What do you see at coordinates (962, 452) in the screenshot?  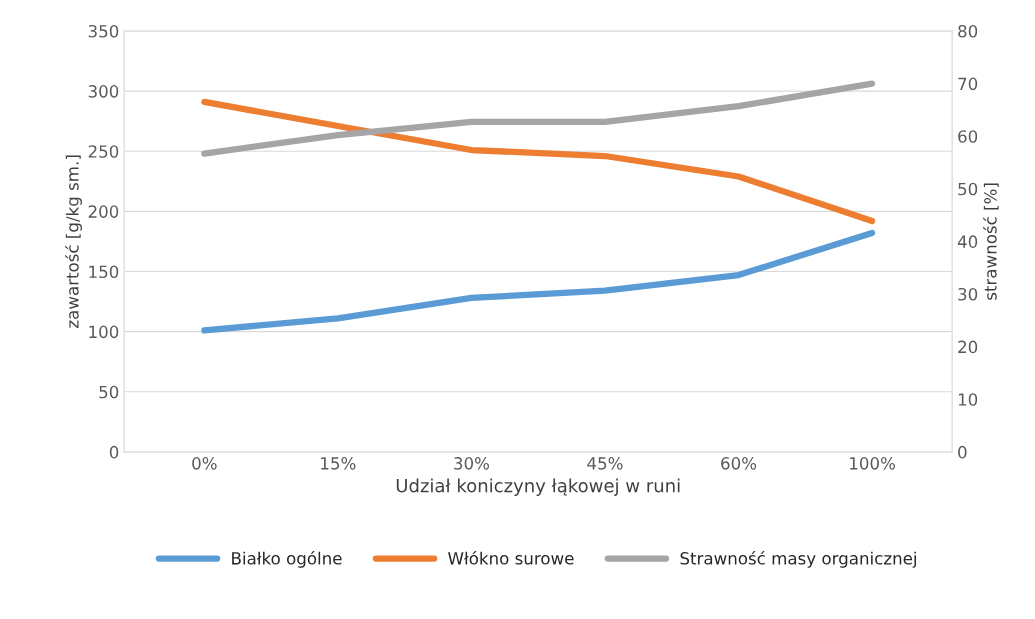 I see `y2-tick-label: 0` at bounding box center [962, 452].